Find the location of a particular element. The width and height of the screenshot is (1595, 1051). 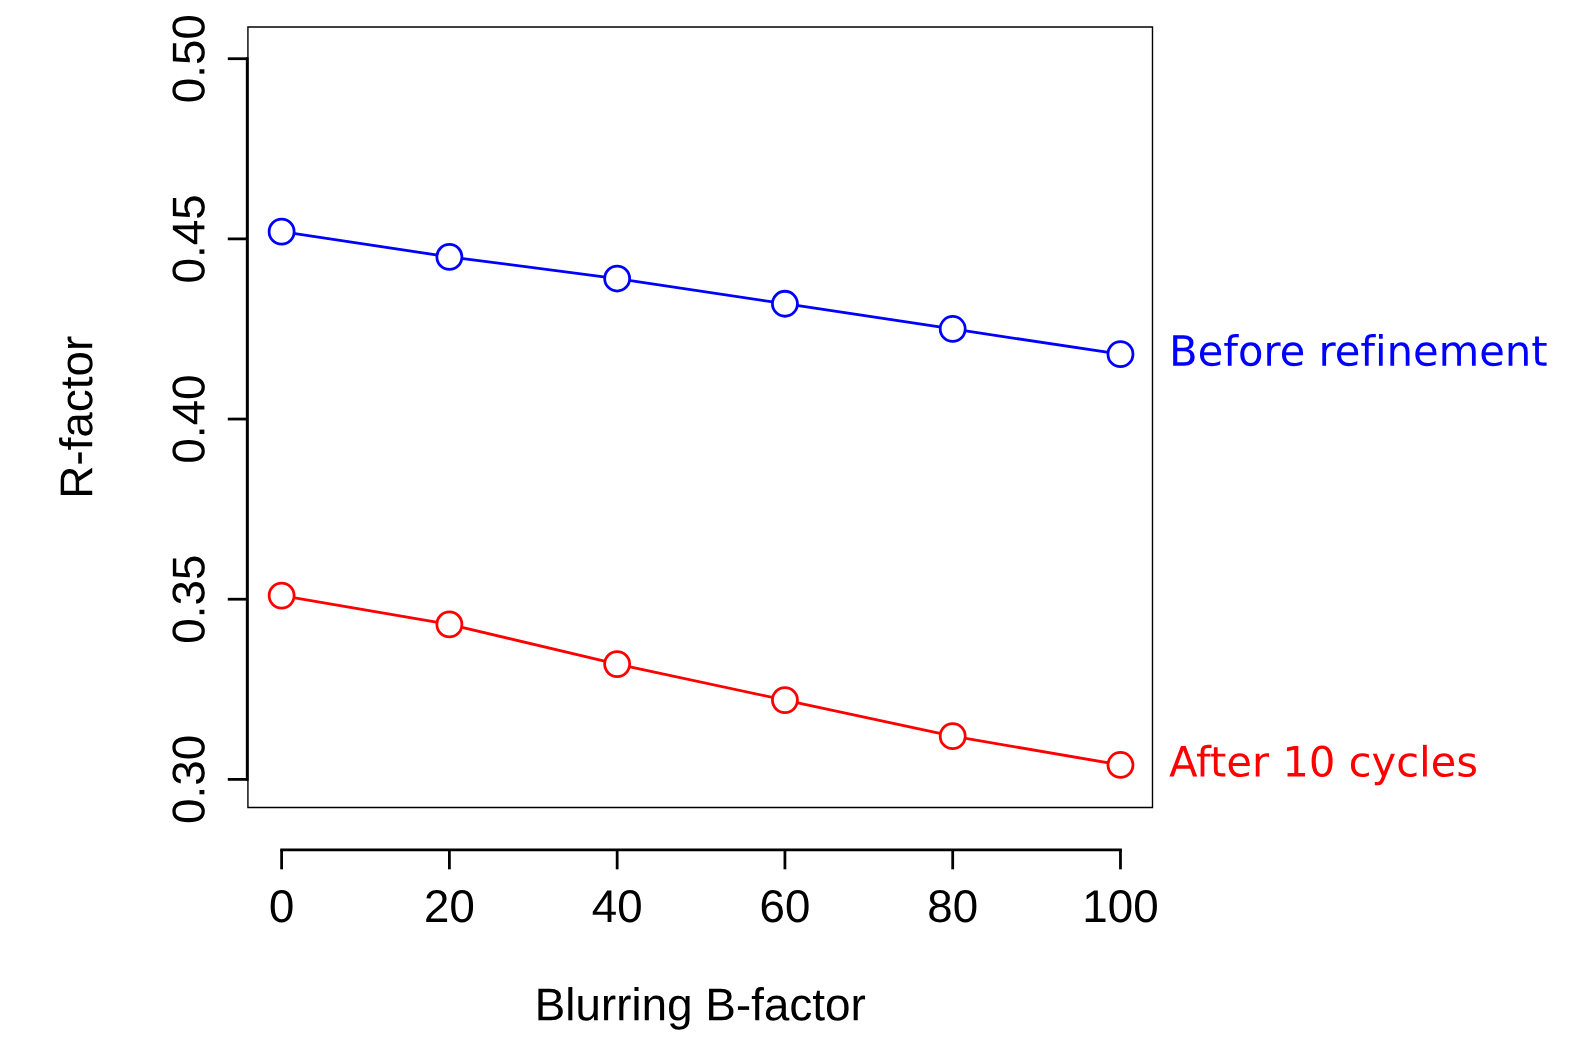

y-tick-label: 0.35 is located at coordinates (188, 599).